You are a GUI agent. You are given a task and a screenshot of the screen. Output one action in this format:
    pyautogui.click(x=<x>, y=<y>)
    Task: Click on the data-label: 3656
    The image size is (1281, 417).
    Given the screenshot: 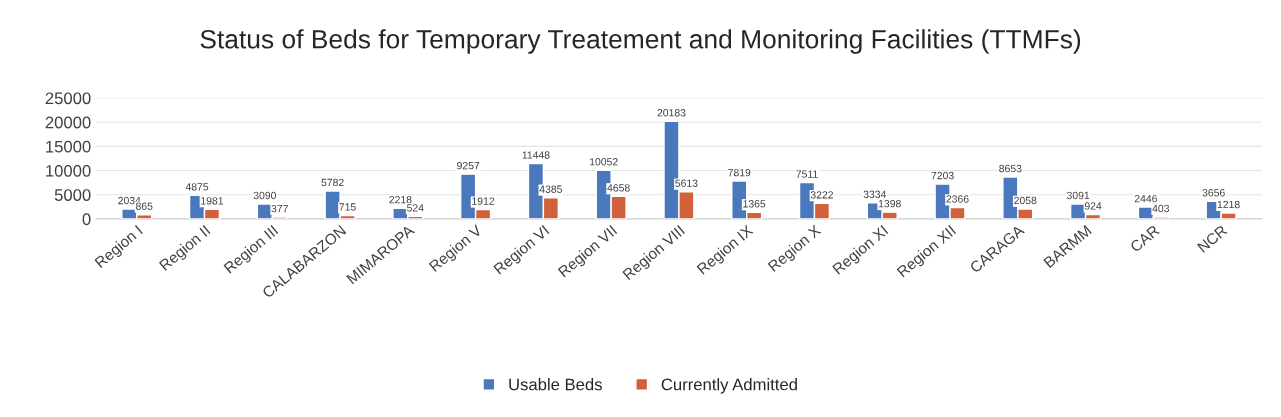 What is the action you would take?
    pyautogui.click(x=1213, y=193)
    